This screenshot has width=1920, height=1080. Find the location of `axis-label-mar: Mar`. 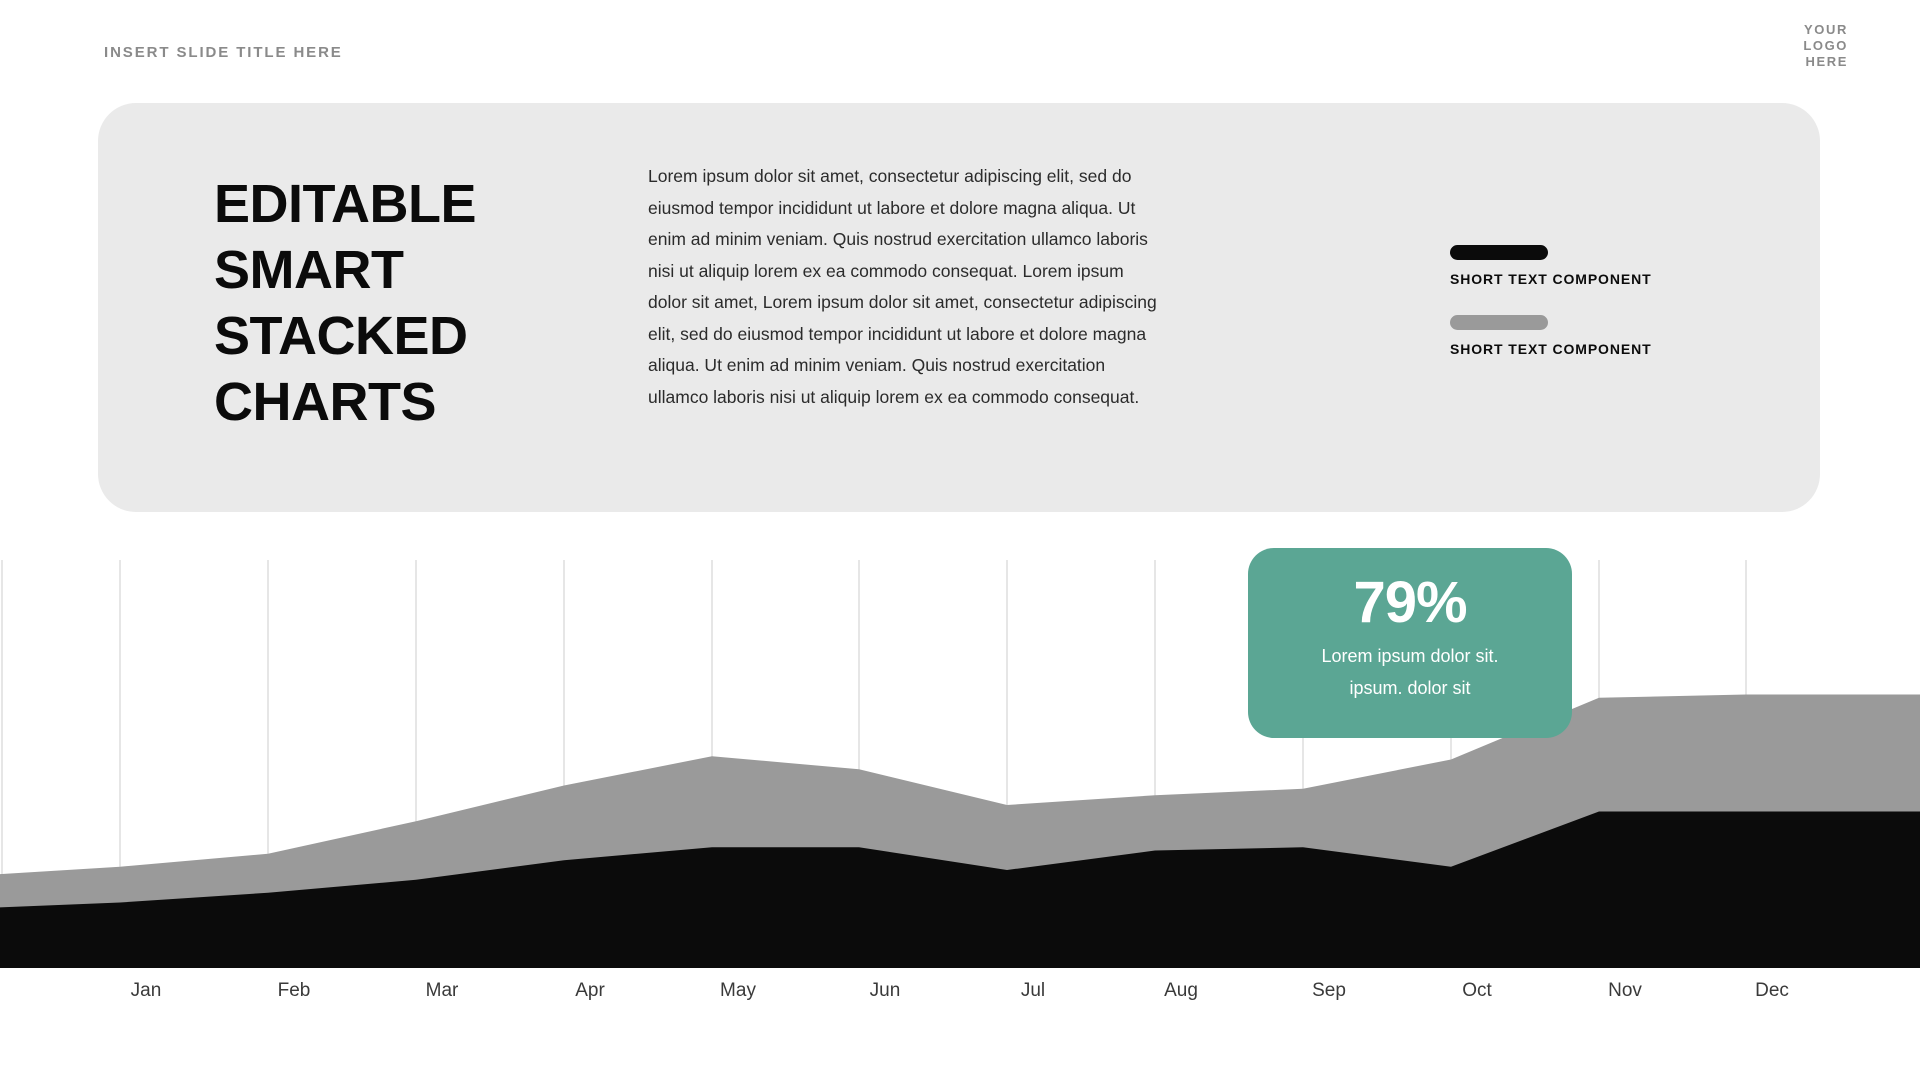

axis-label-mar: Mar is located at coordinates (442, 990).